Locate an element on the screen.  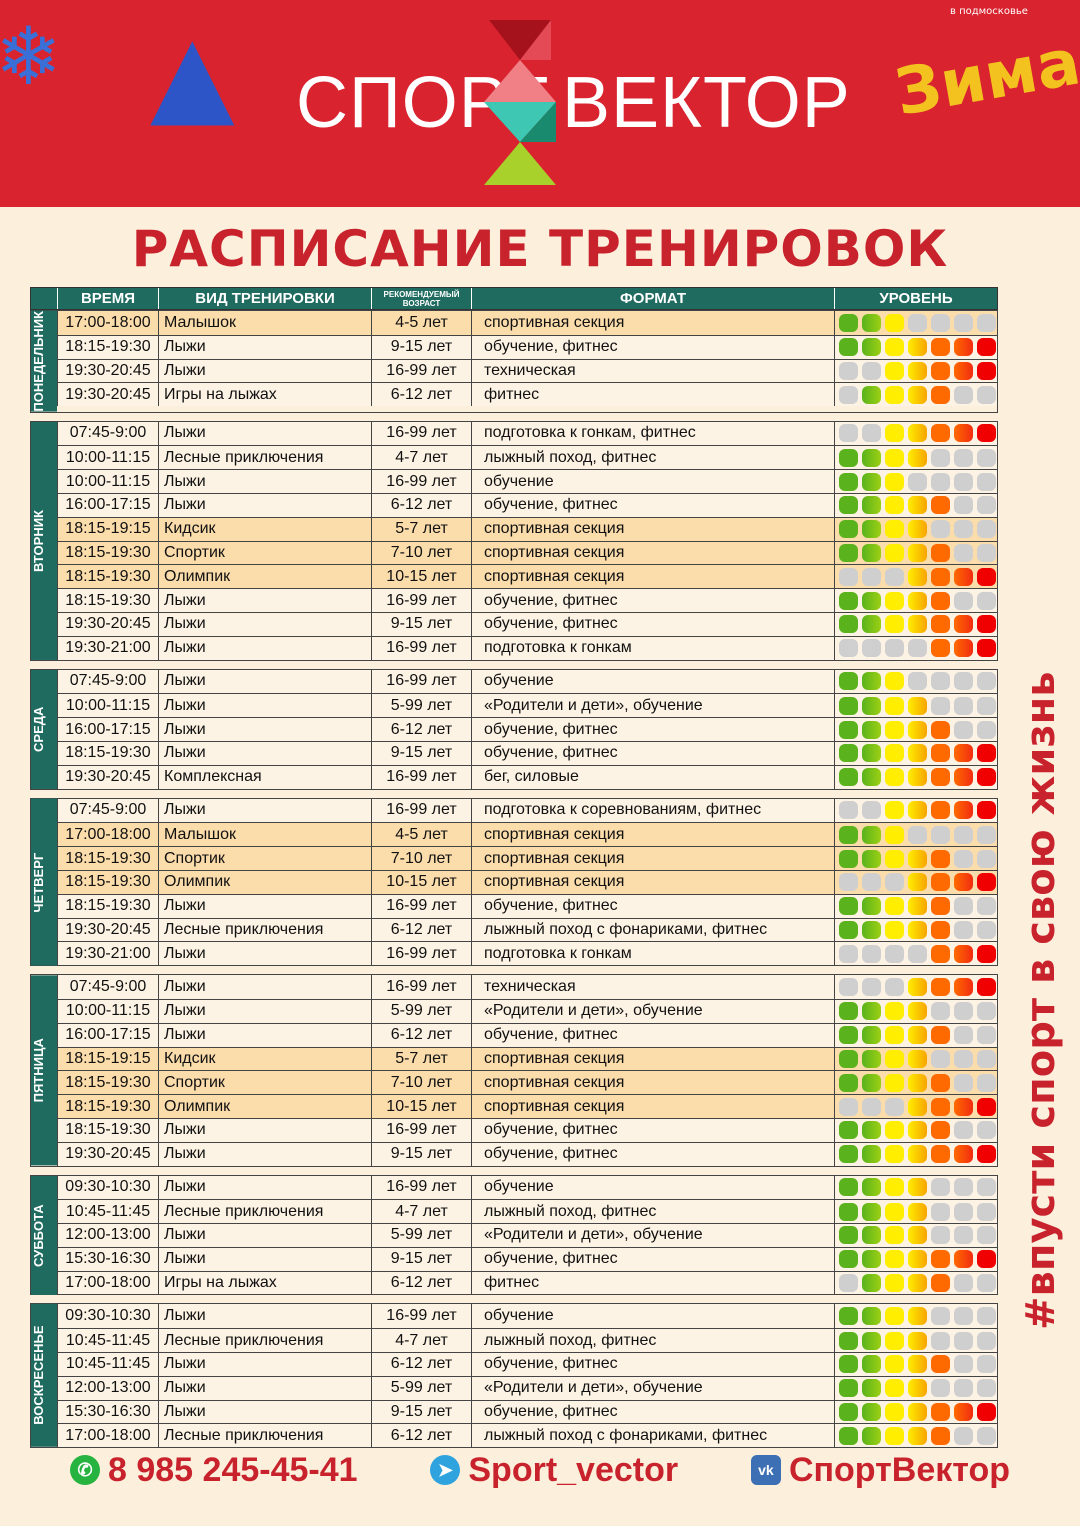
snowflake-icon: ❄ is located at coordinates (31, 56).